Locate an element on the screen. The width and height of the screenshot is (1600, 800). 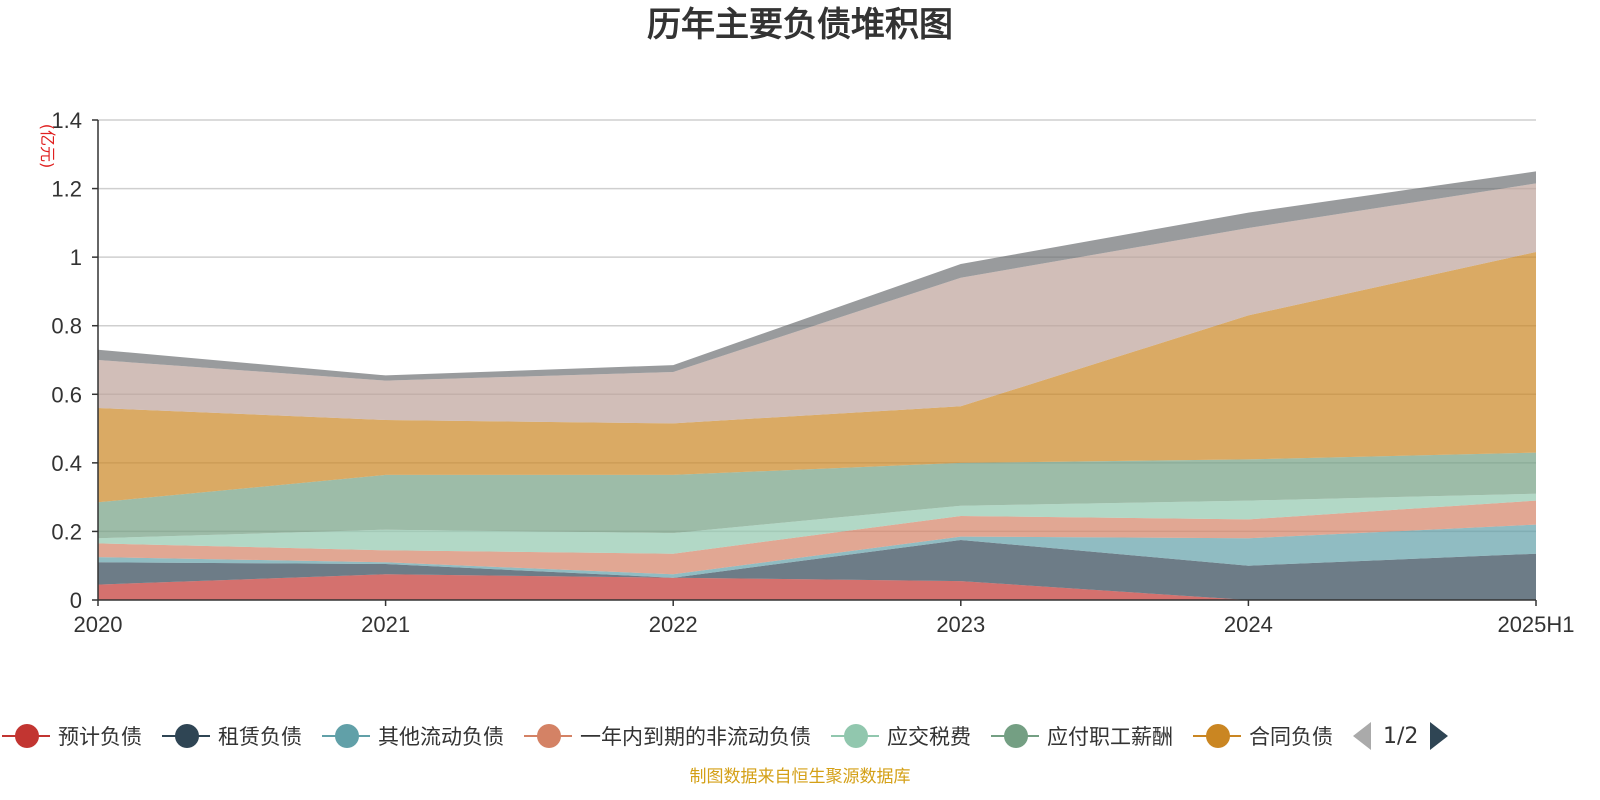
legend-label: 应付职工薪酬 is located at coordinates (1110, 737).